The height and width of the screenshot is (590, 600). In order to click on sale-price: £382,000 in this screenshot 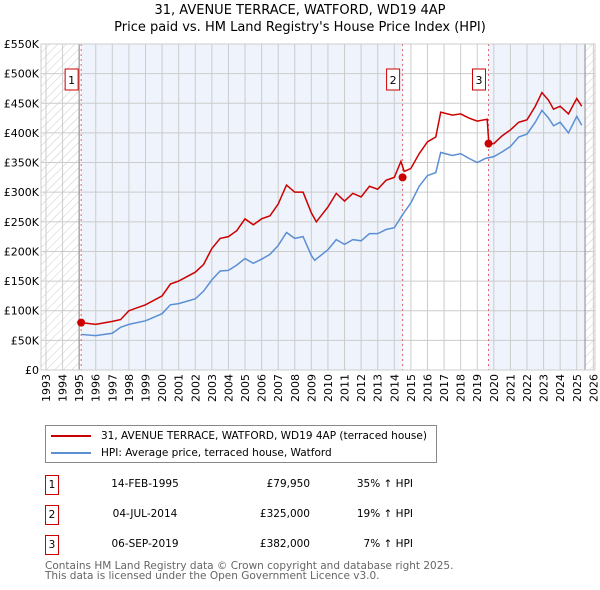, I will do `click(284, 544)`.